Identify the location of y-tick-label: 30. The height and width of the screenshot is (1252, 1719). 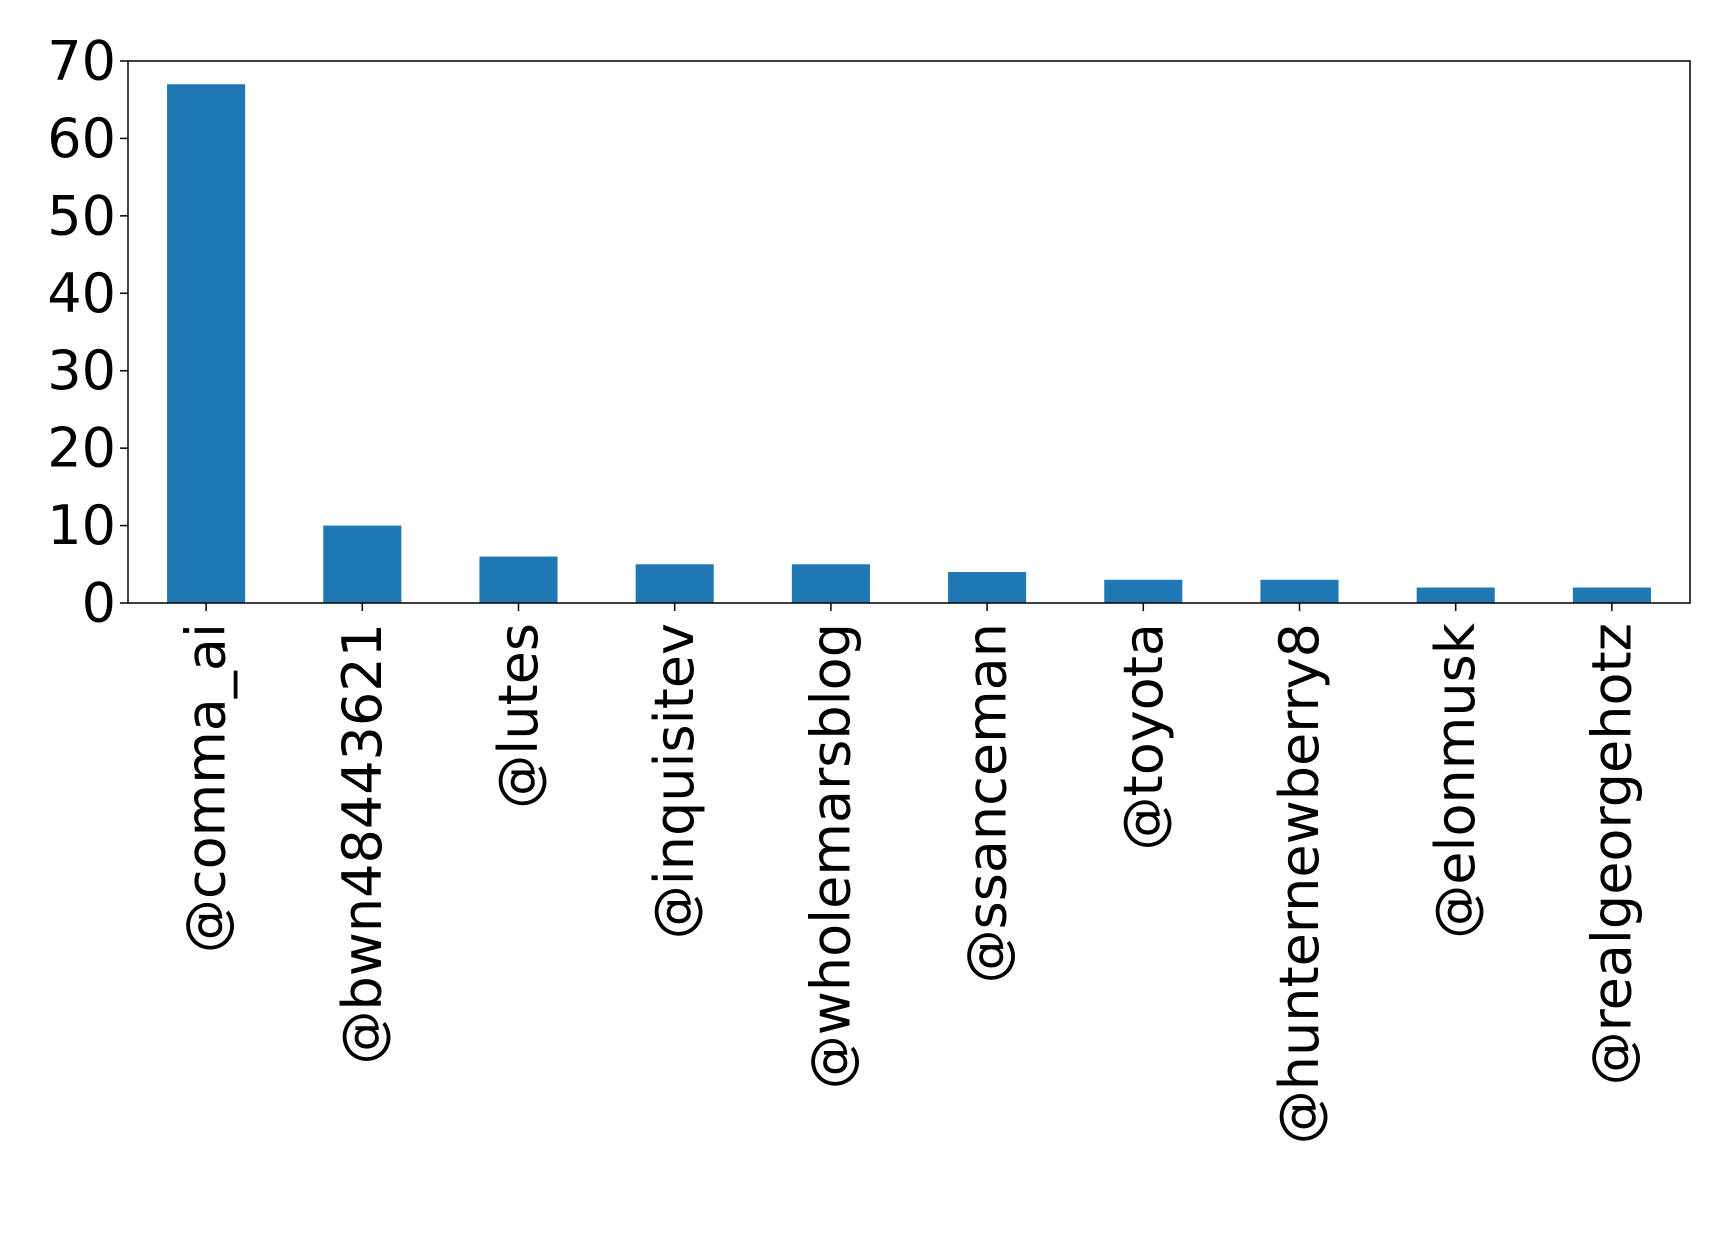
(81, 370).